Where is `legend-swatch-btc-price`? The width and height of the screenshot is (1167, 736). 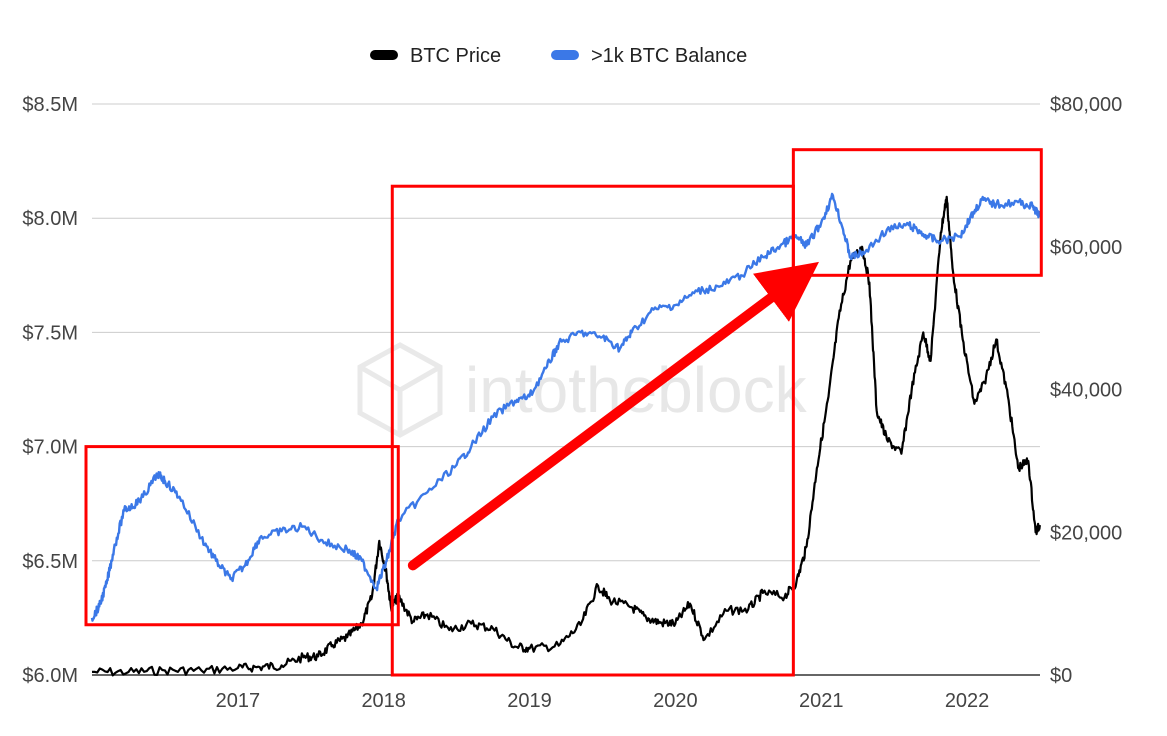
legend-swatch-btc-price is located at coordinates (384, 55).